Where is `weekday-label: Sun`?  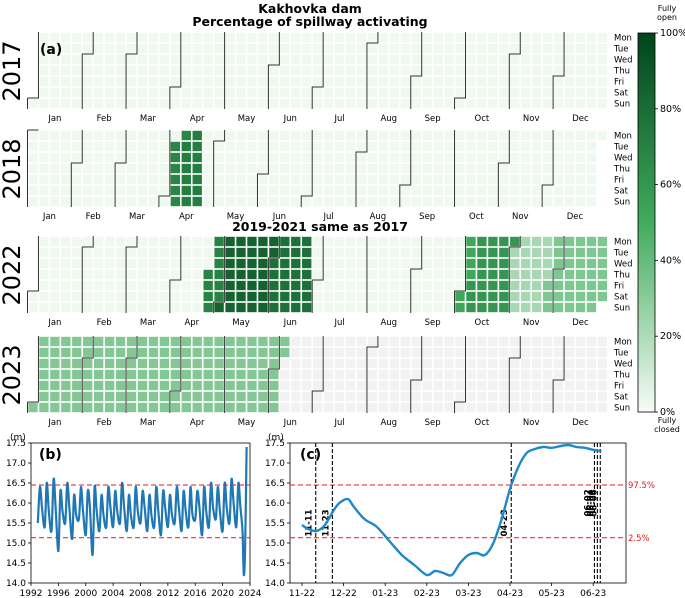
weekday-label: Sun is located at coordinates (622, 105).